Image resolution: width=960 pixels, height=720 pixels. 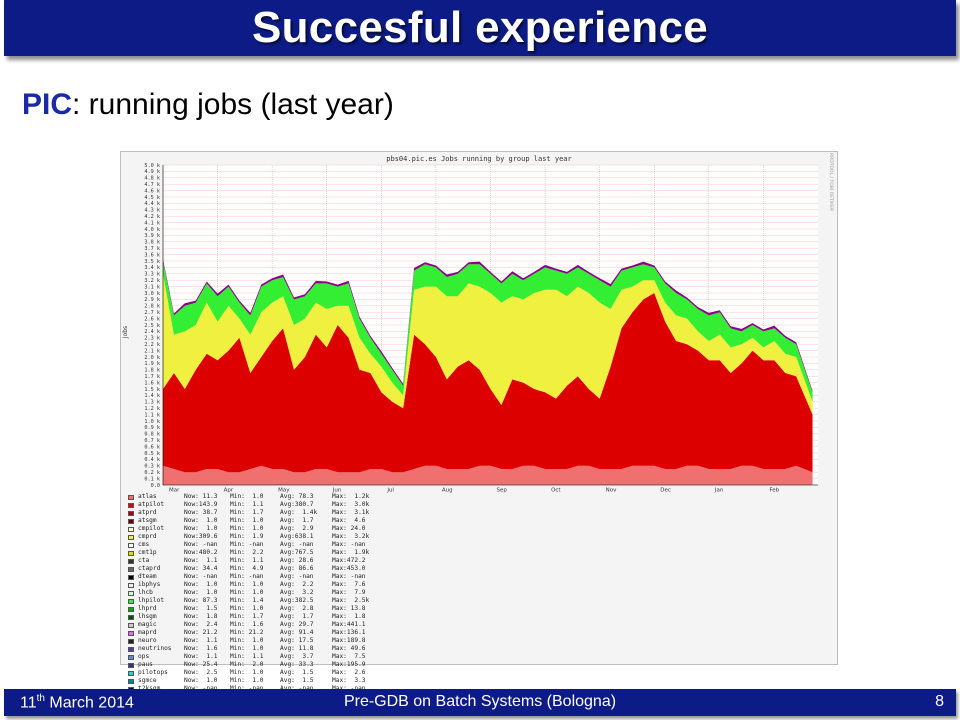 I want to click on y-tick-label: 3.0 k, so click(x=152, y=294).